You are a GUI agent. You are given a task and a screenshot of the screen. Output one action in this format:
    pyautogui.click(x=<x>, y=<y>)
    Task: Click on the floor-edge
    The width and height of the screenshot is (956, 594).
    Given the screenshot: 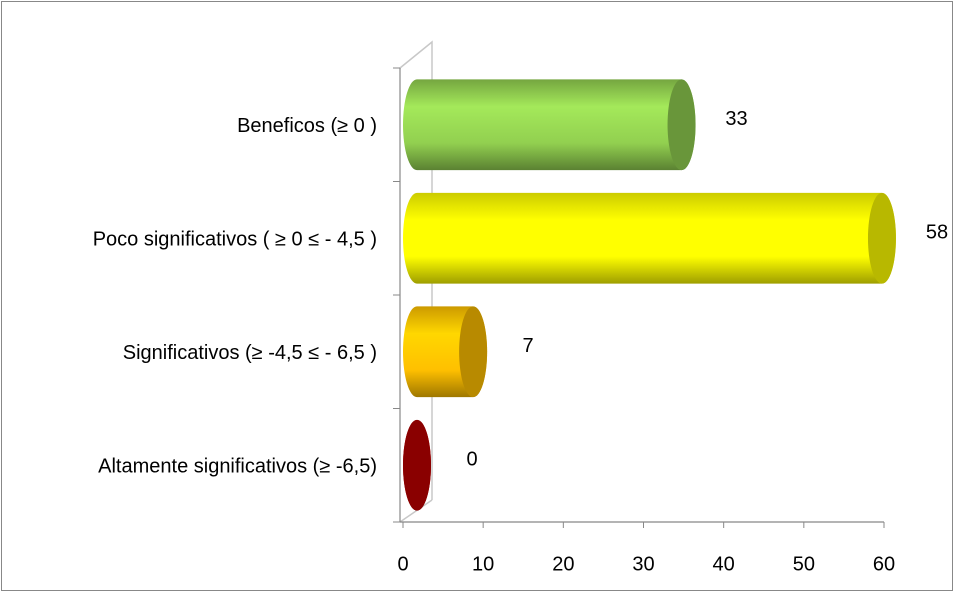 What is the action you would take?
    pyautogui.click(x=416, y=511)
    